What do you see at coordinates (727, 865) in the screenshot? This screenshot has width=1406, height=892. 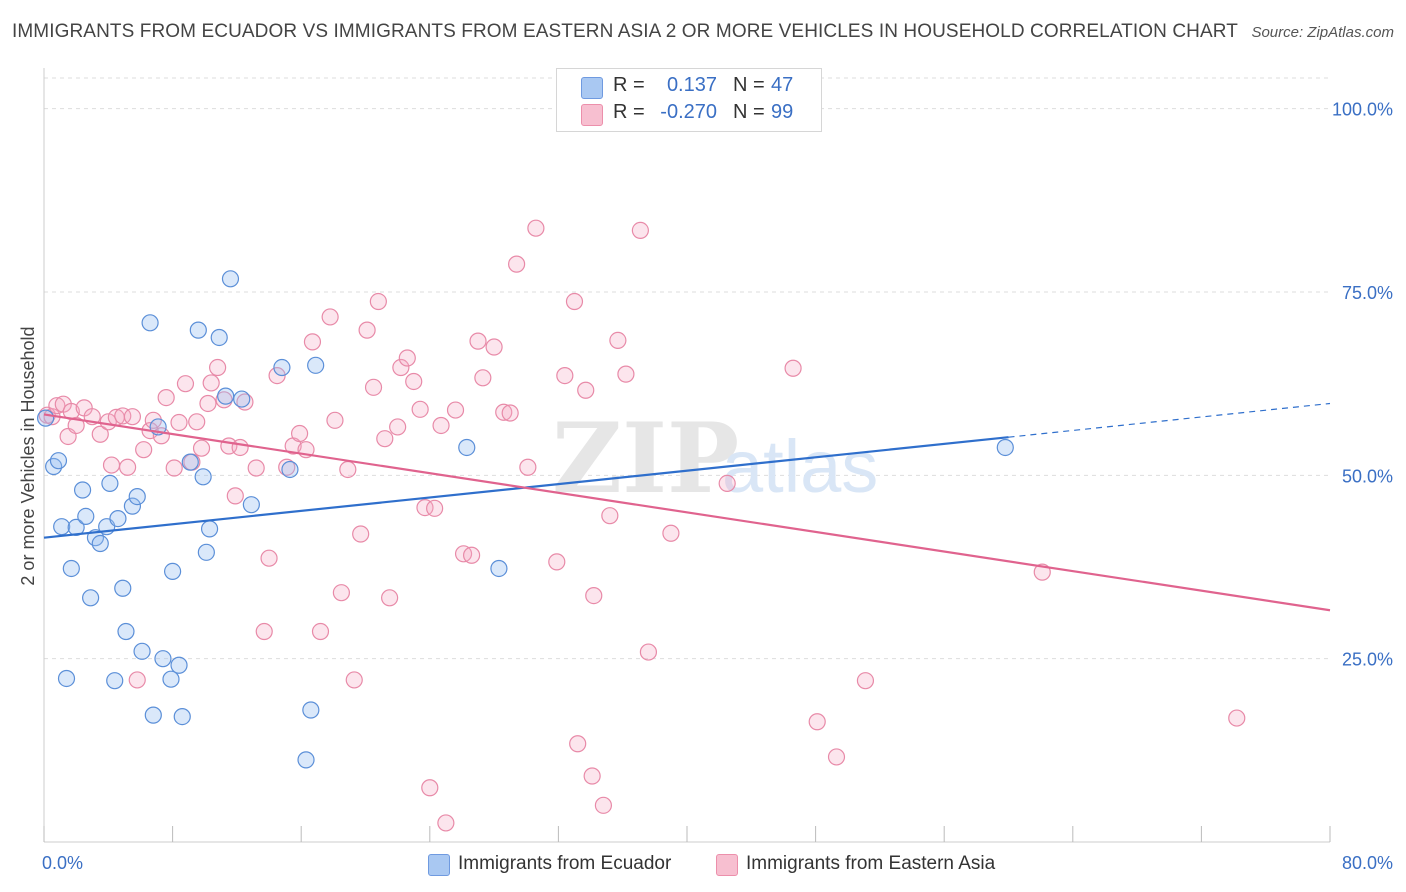 I see `bottom-legend-swatch-eastern-asia` at bounding box center [727, 865].